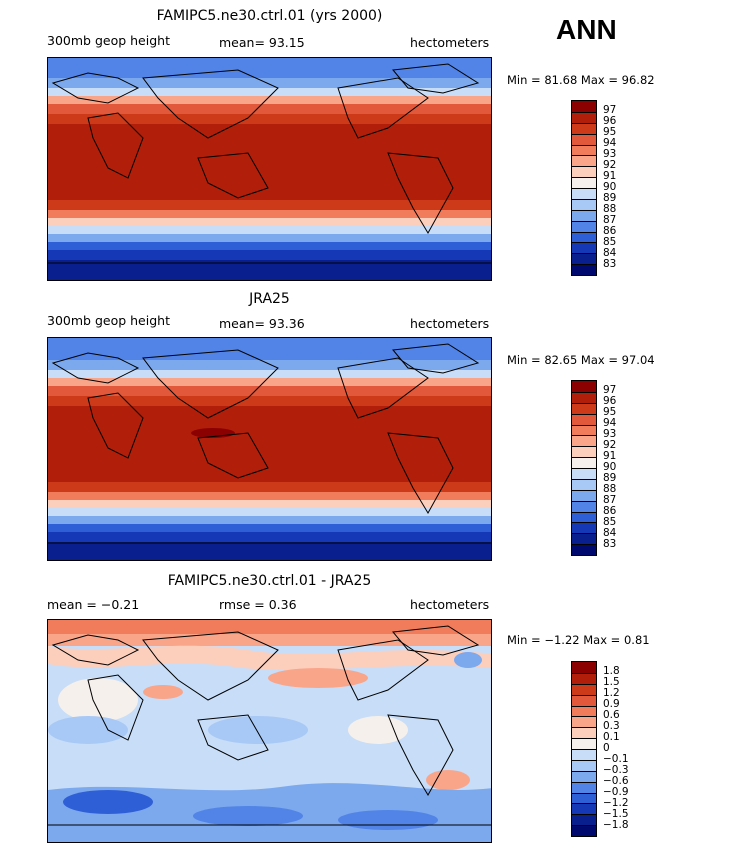  Describe the element at coordinates (262, 42) in the screenshot. I see `panel-1-mean-label: mean= 93.15` at that location.